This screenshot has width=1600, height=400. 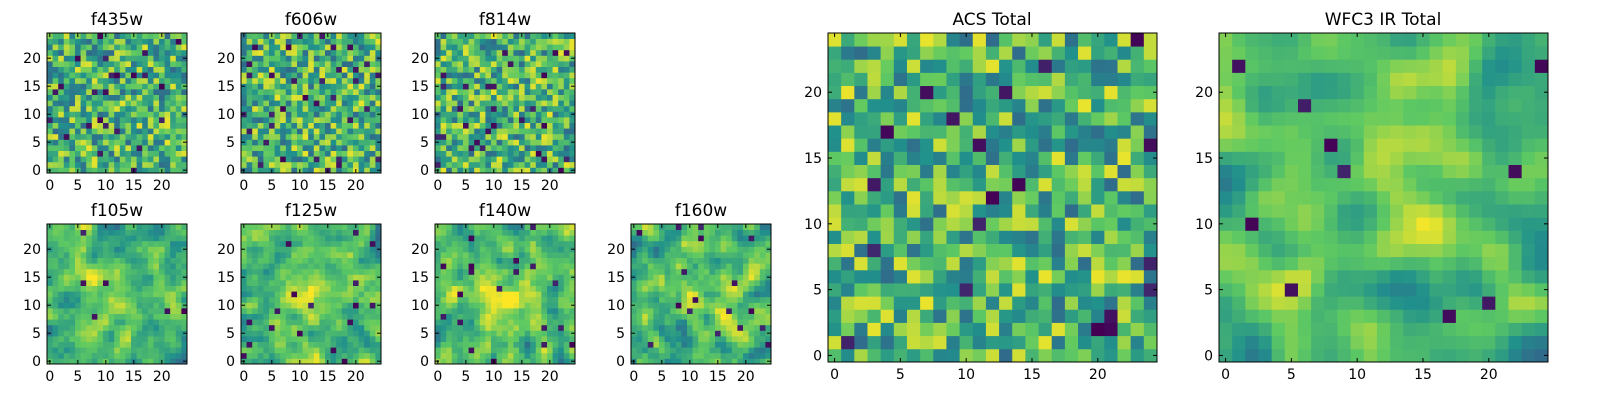 I want to click on x-tick-label: 5, so click(x=465, y=377).